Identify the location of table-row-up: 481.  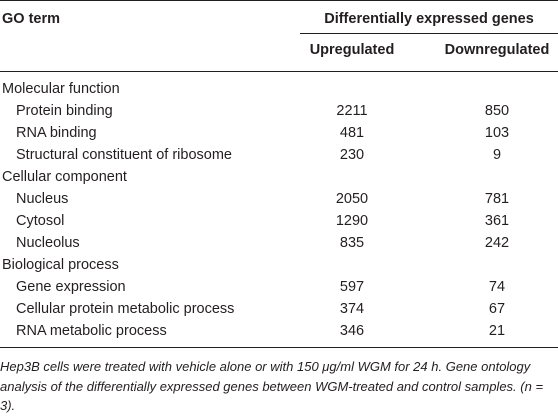
(352, 133).